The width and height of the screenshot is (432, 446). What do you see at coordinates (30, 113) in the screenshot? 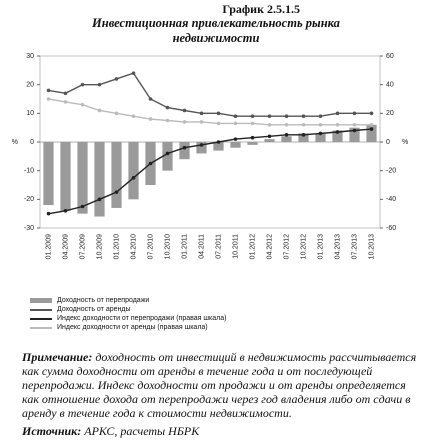
I see `y-tick-label: 10` at bounding box center [30, 113].